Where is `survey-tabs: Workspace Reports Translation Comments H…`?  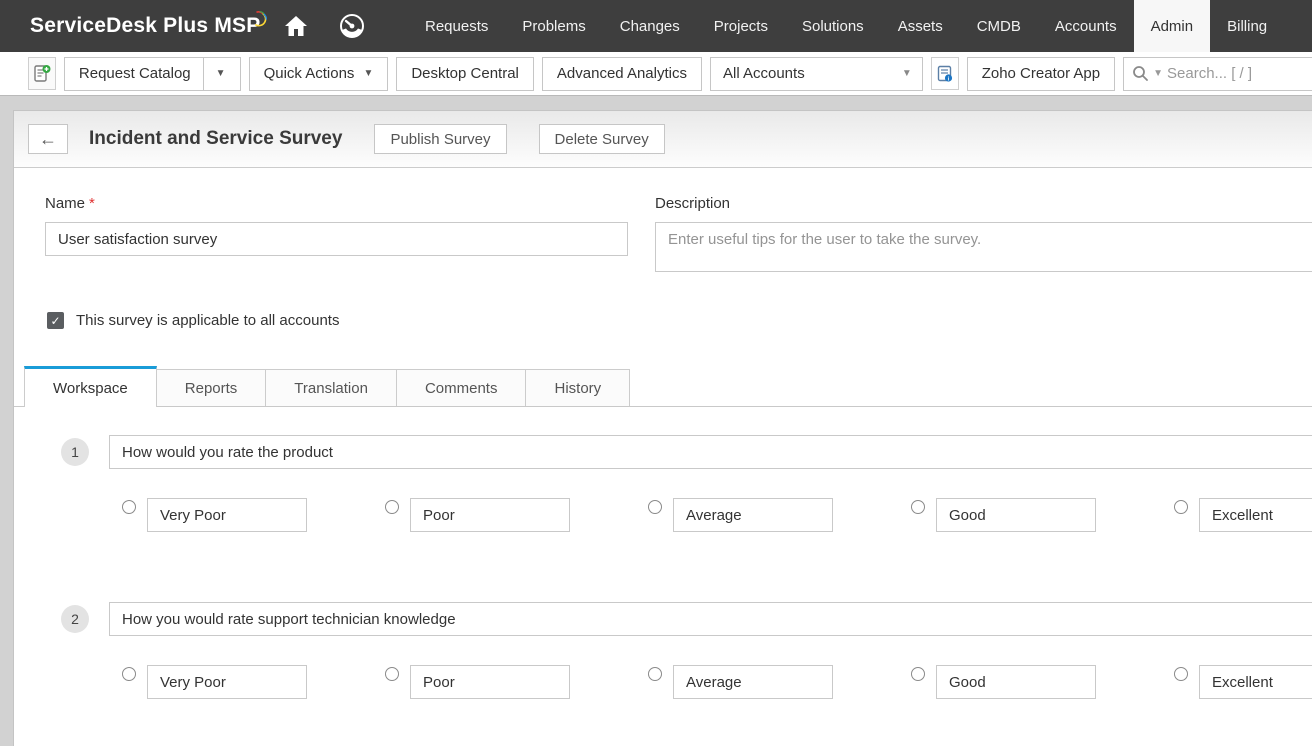 survey-tabs: Workspace Reports Translation Comments H… is located at coordinates (663, 386).